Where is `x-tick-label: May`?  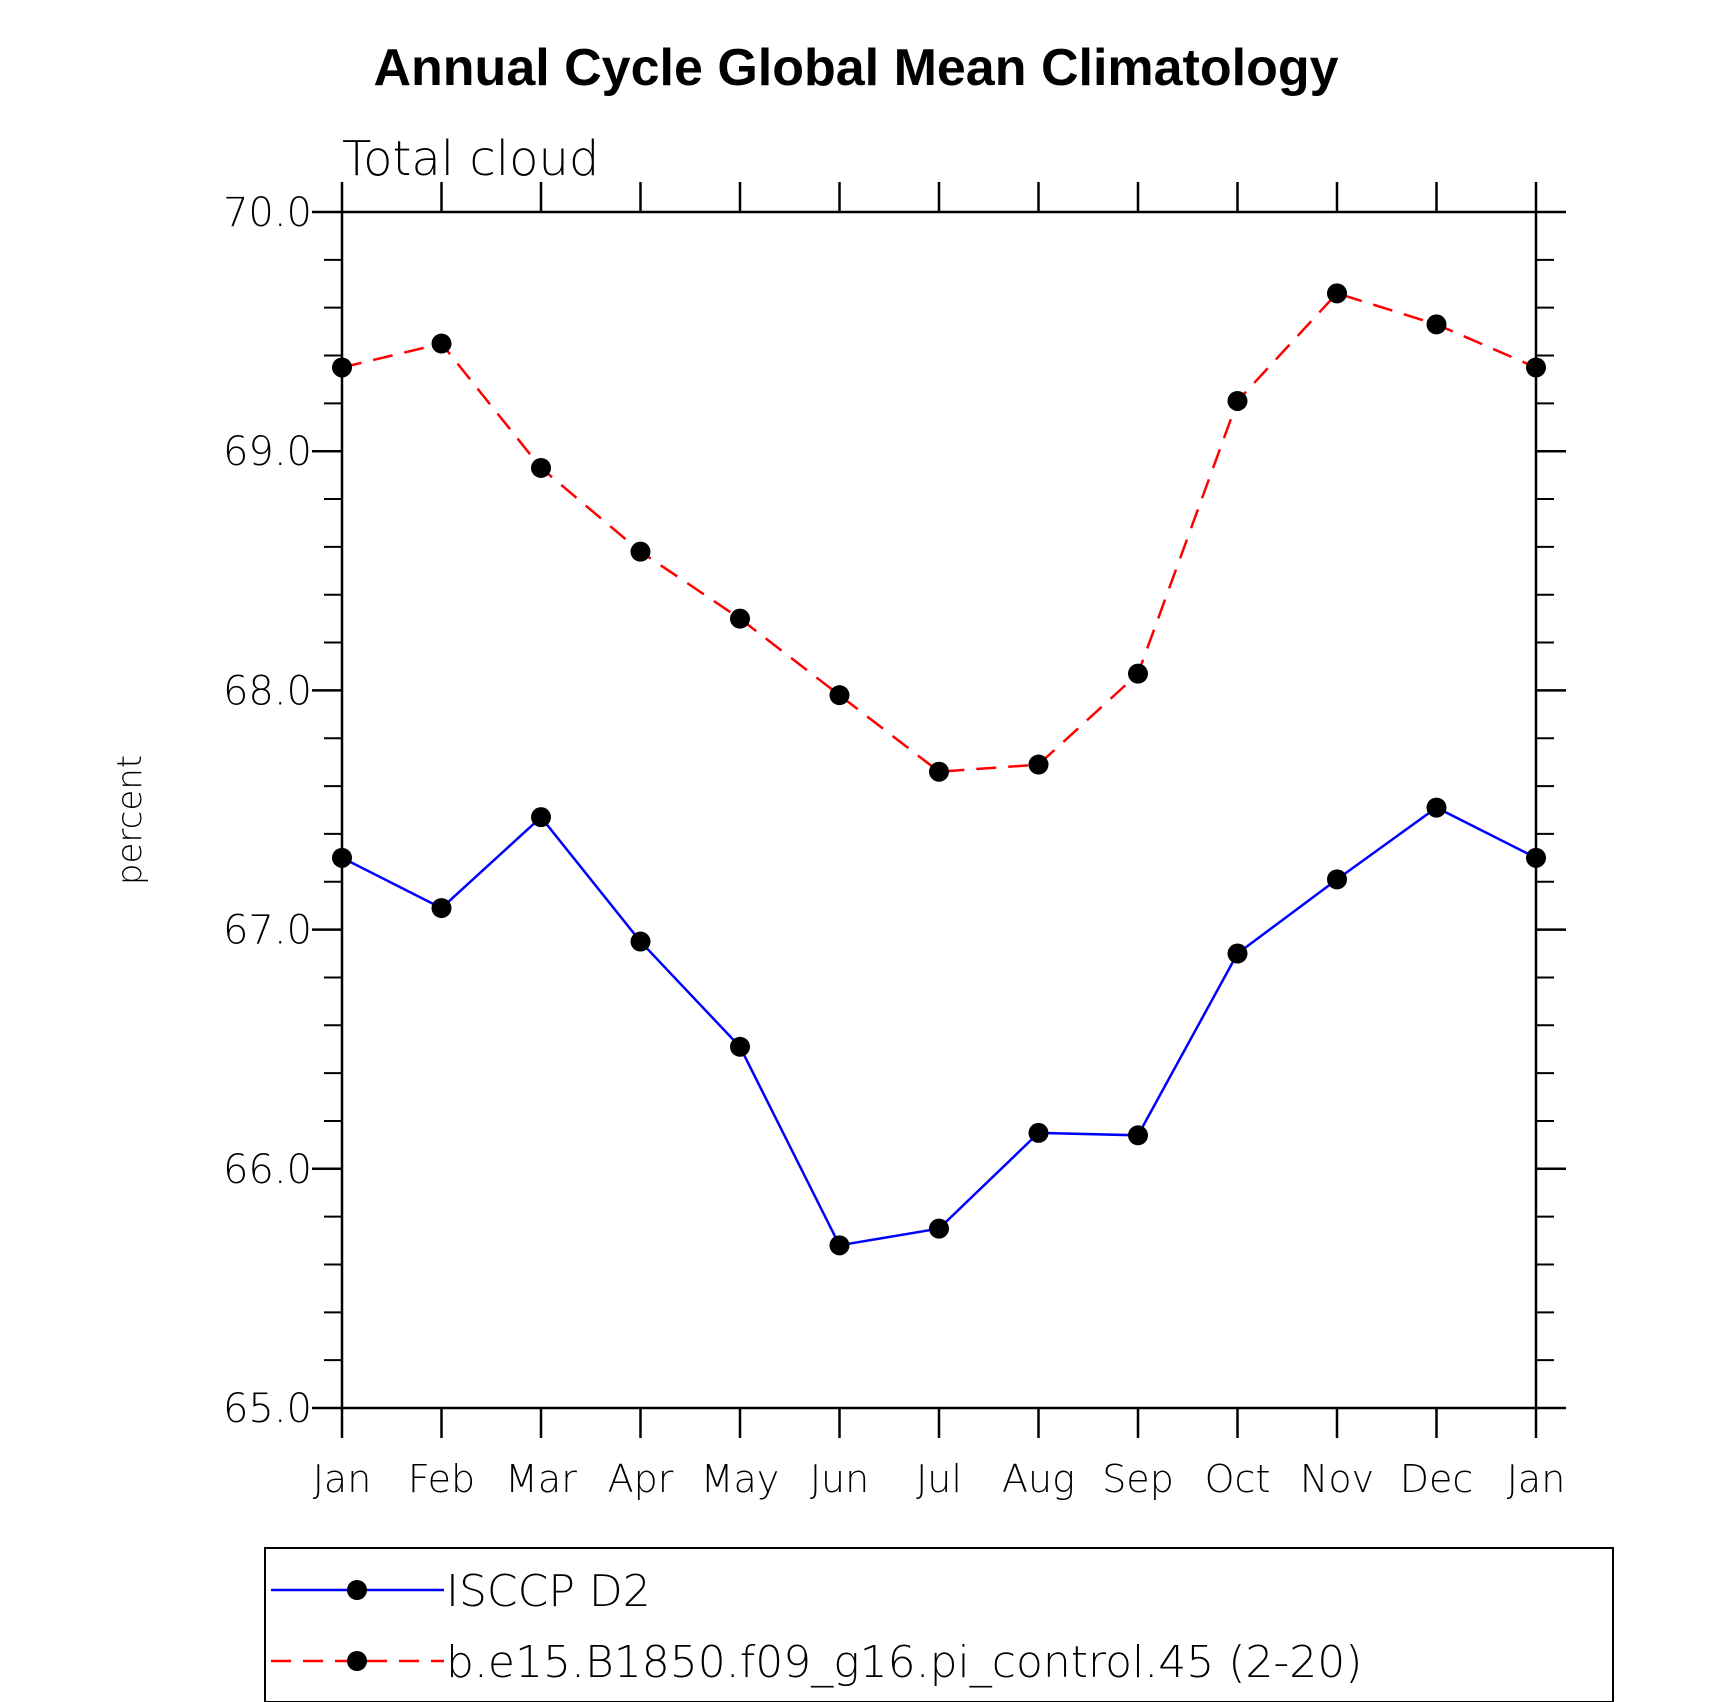
x-tick-label: May is located at coordinates (740, 1479).